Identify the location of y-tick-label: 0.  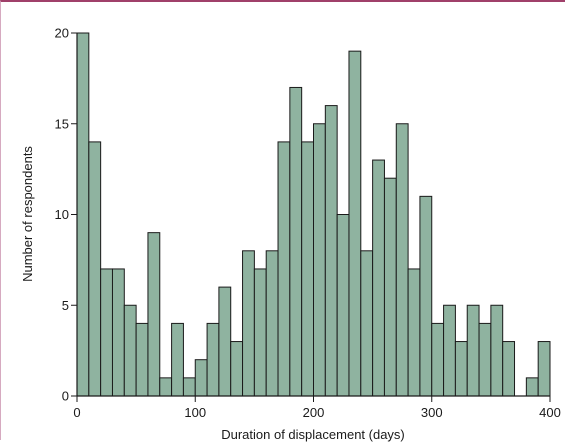
(65, 396).